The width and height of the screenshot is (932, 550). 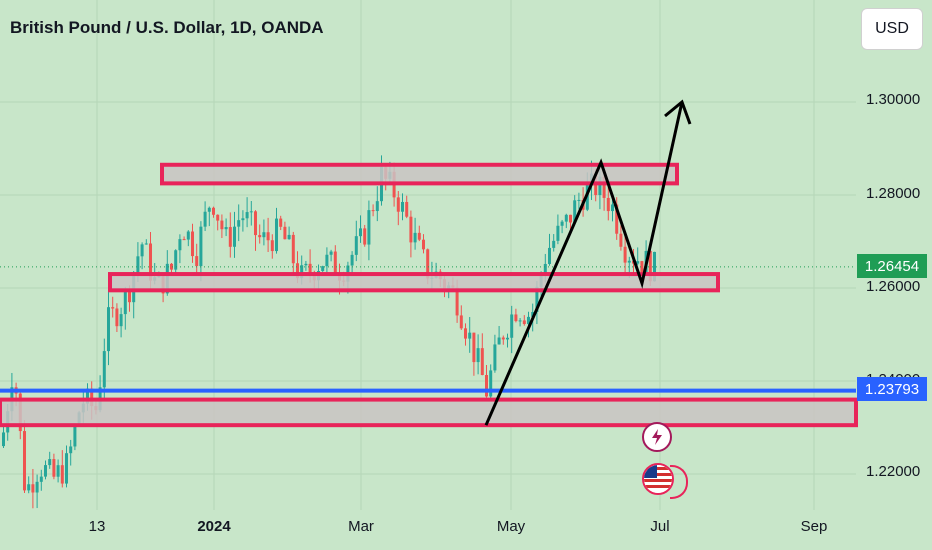 I want to click on currency-button: USD, so click(x=892, y=29).